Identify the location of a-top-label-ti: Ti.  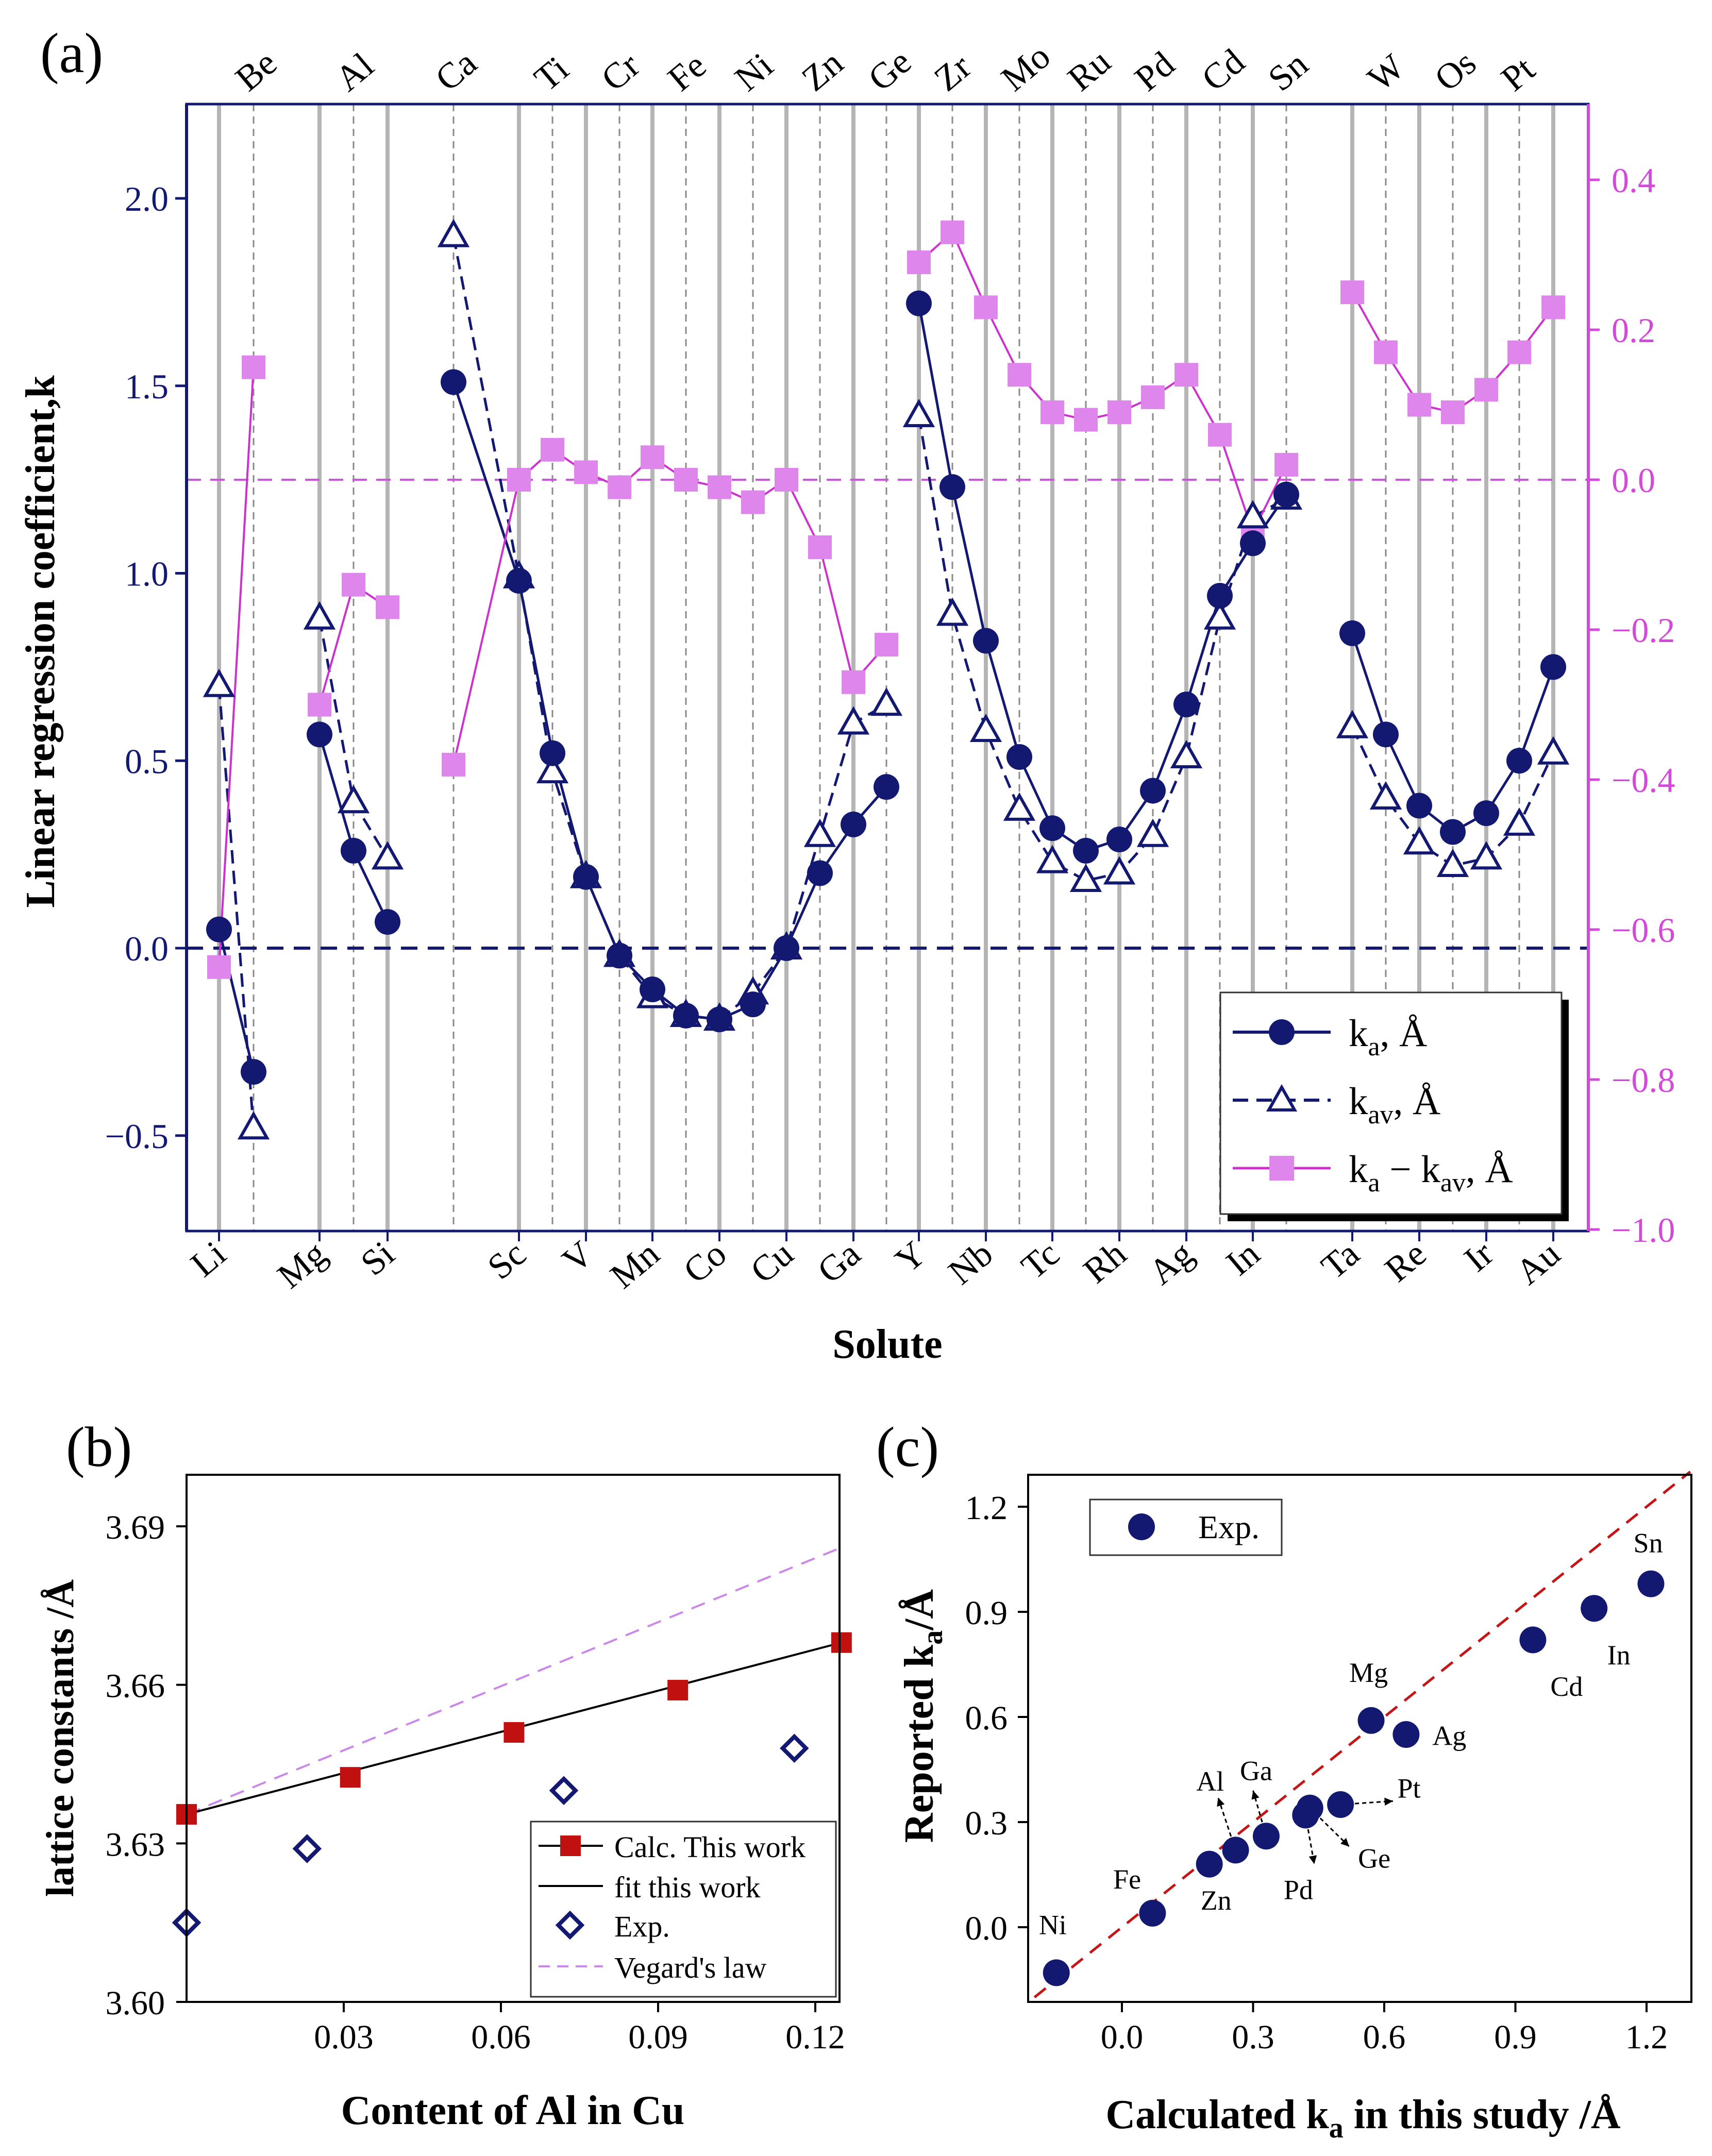
(551, 74).